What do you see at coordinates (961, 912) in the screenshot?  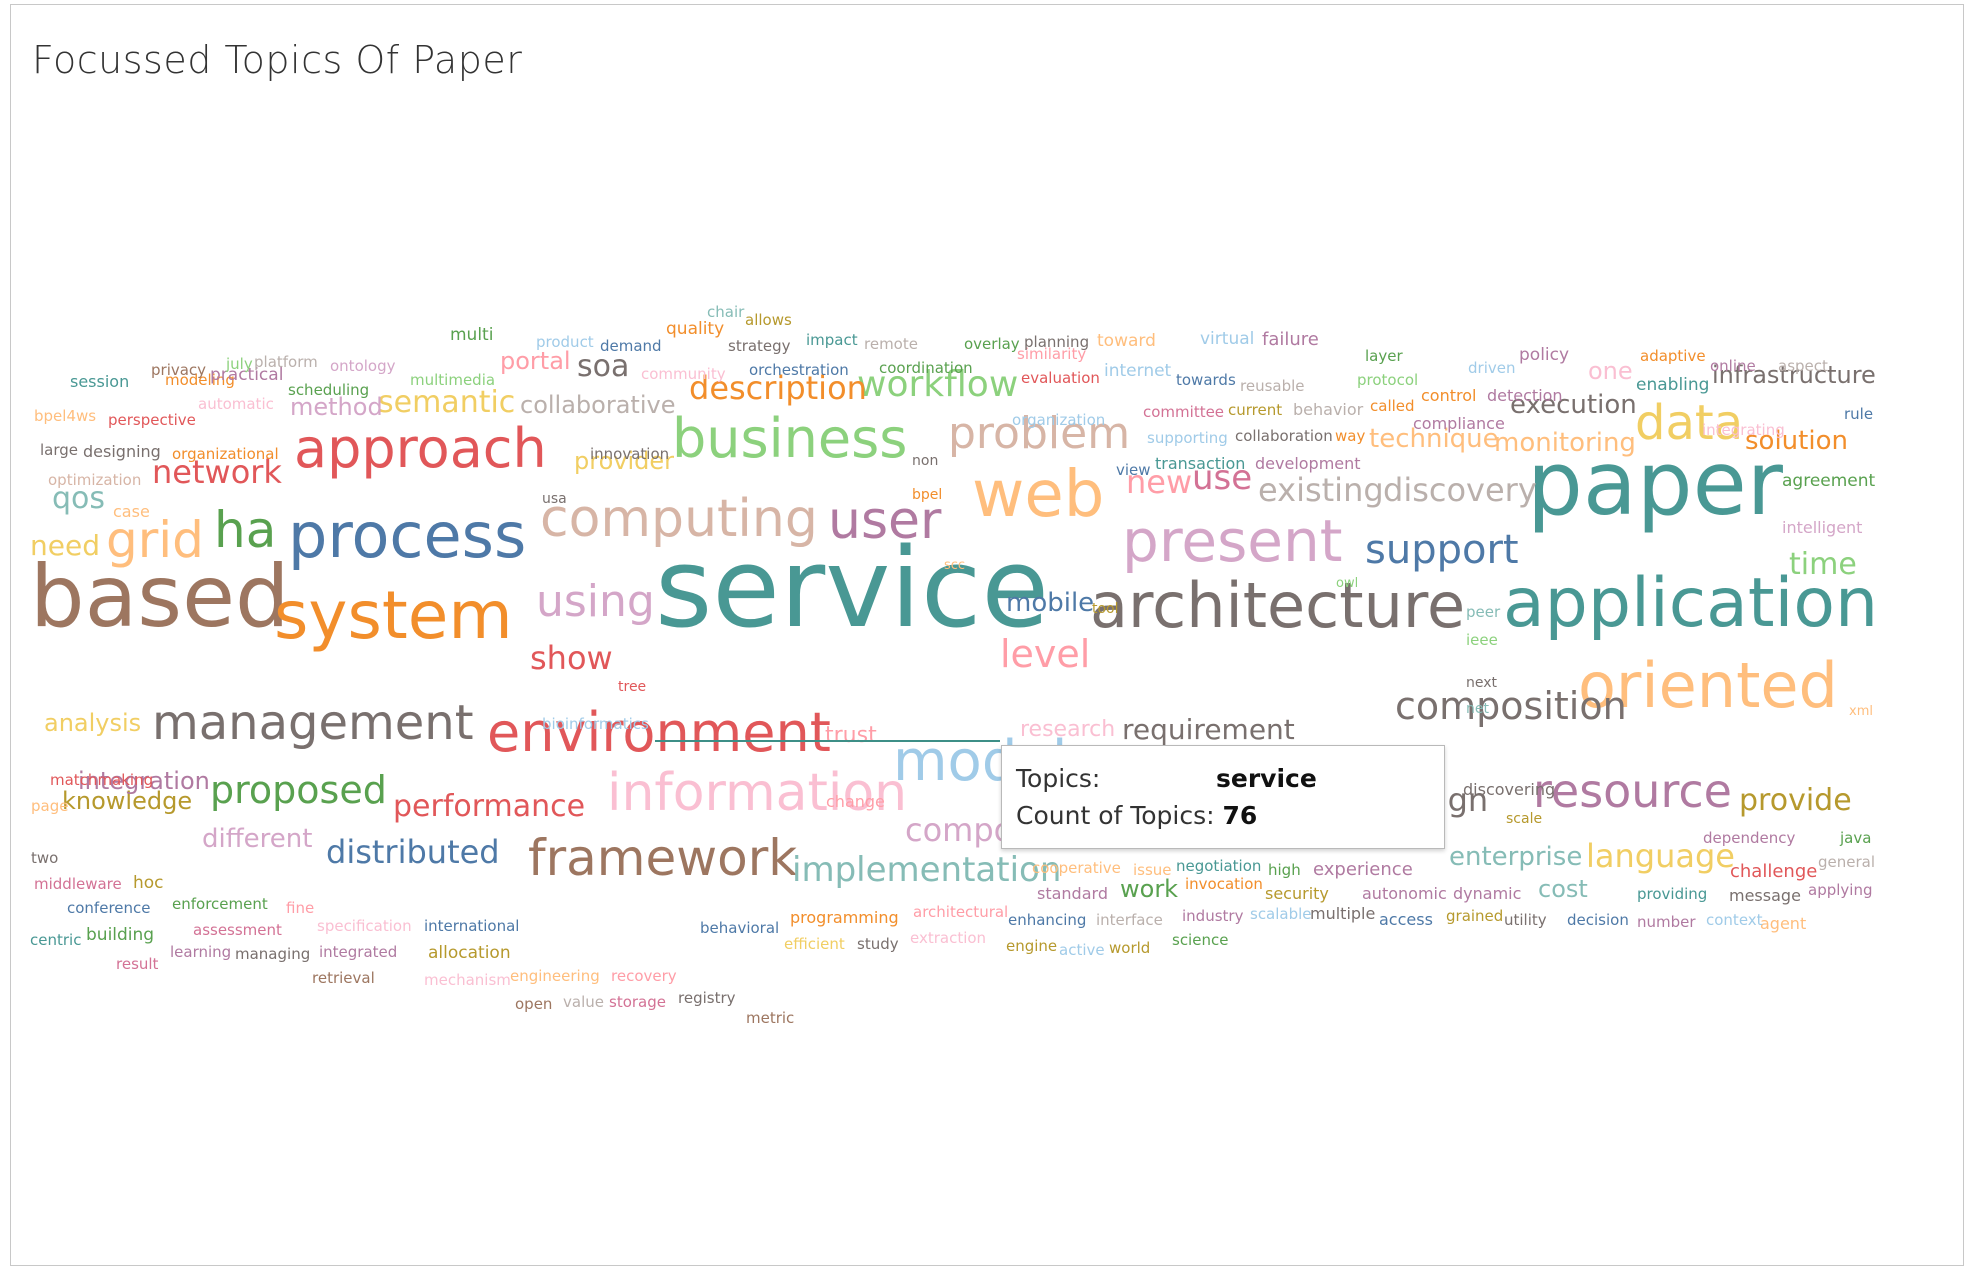 I see `word-architectural: architectural` at bounding box center [961, 912].